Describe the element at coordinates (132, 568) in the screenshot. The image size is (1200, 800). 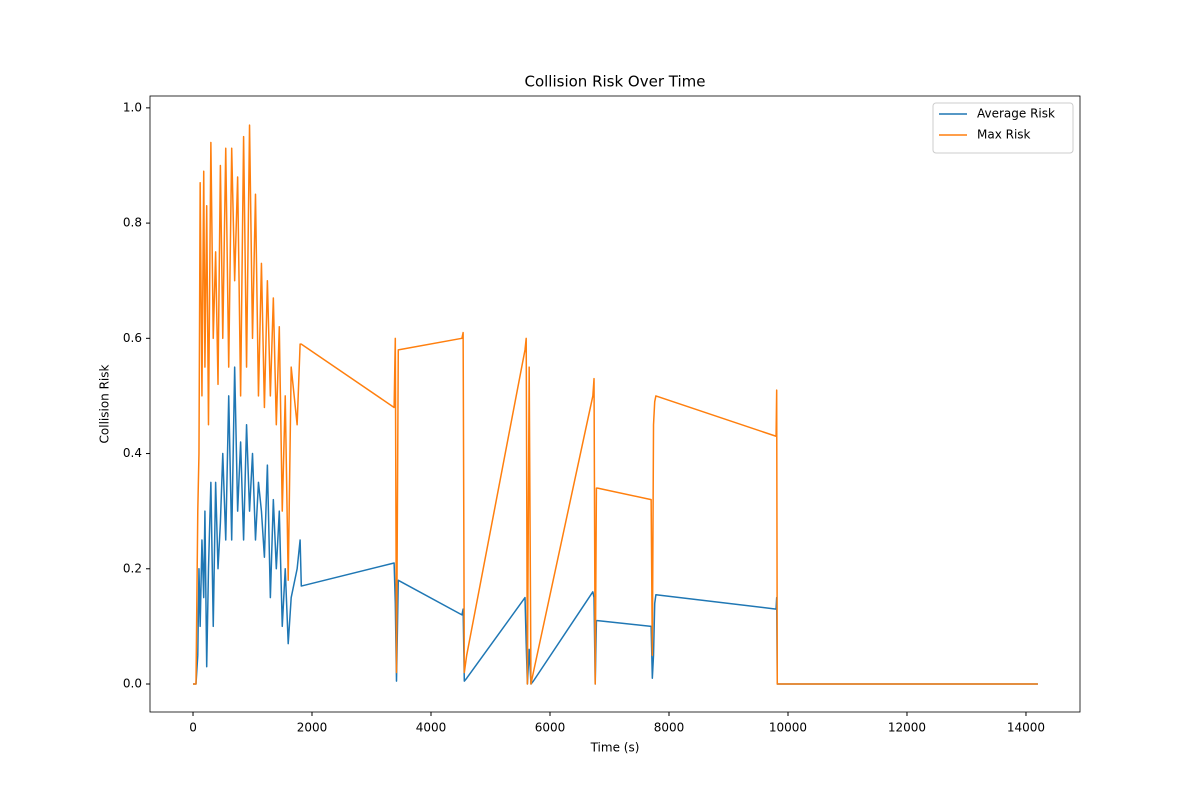
I see `y-tick-label: 0.2` at that location.